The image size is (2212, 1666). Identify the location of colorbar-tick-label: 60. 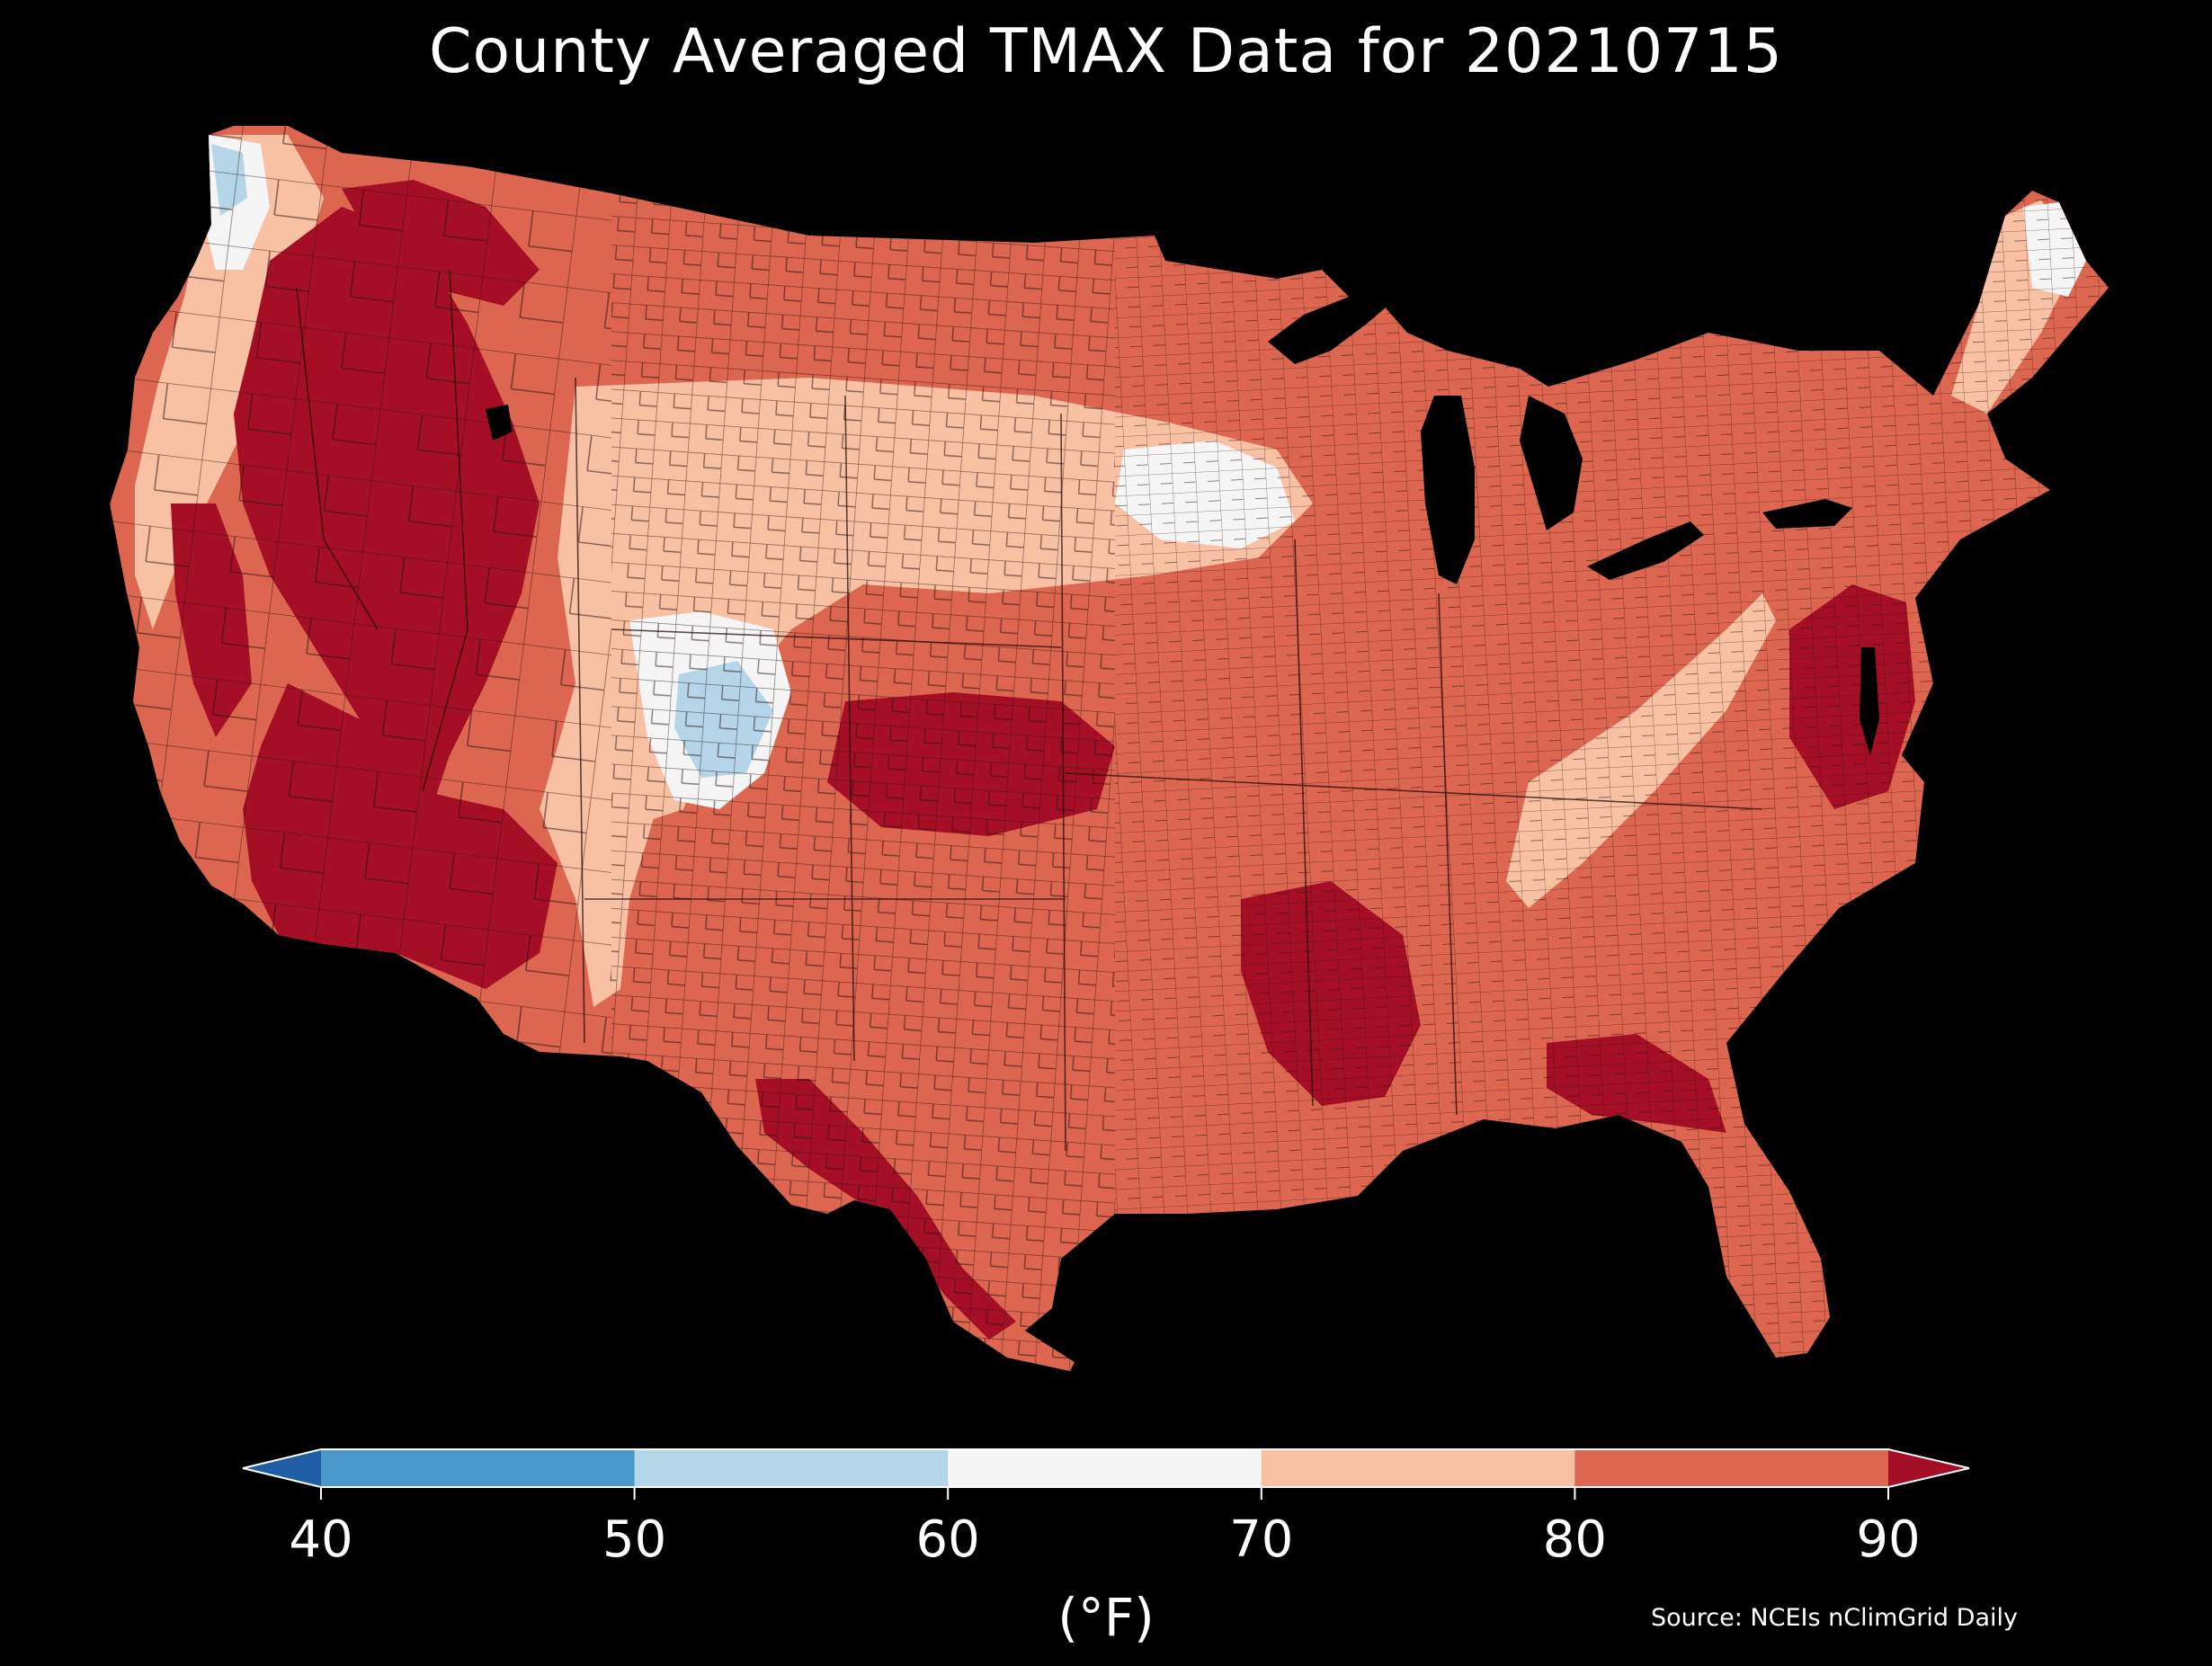
(947, 1540).